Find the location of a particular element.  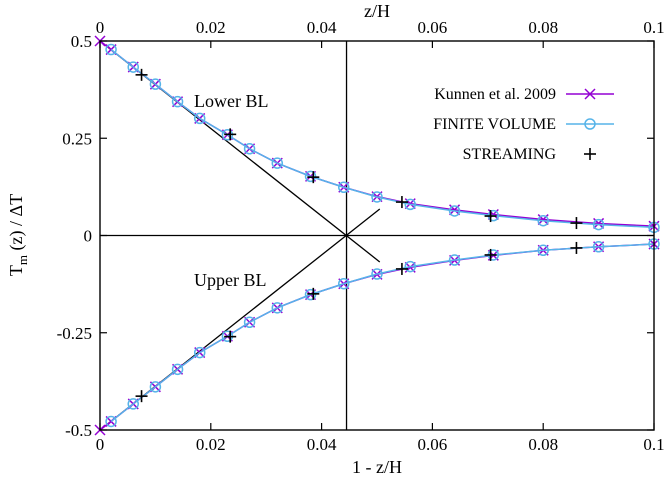

legend: Kunnen et al. 2009 FINITE VOLUME STREAMING is located at coordinates (523, 124).